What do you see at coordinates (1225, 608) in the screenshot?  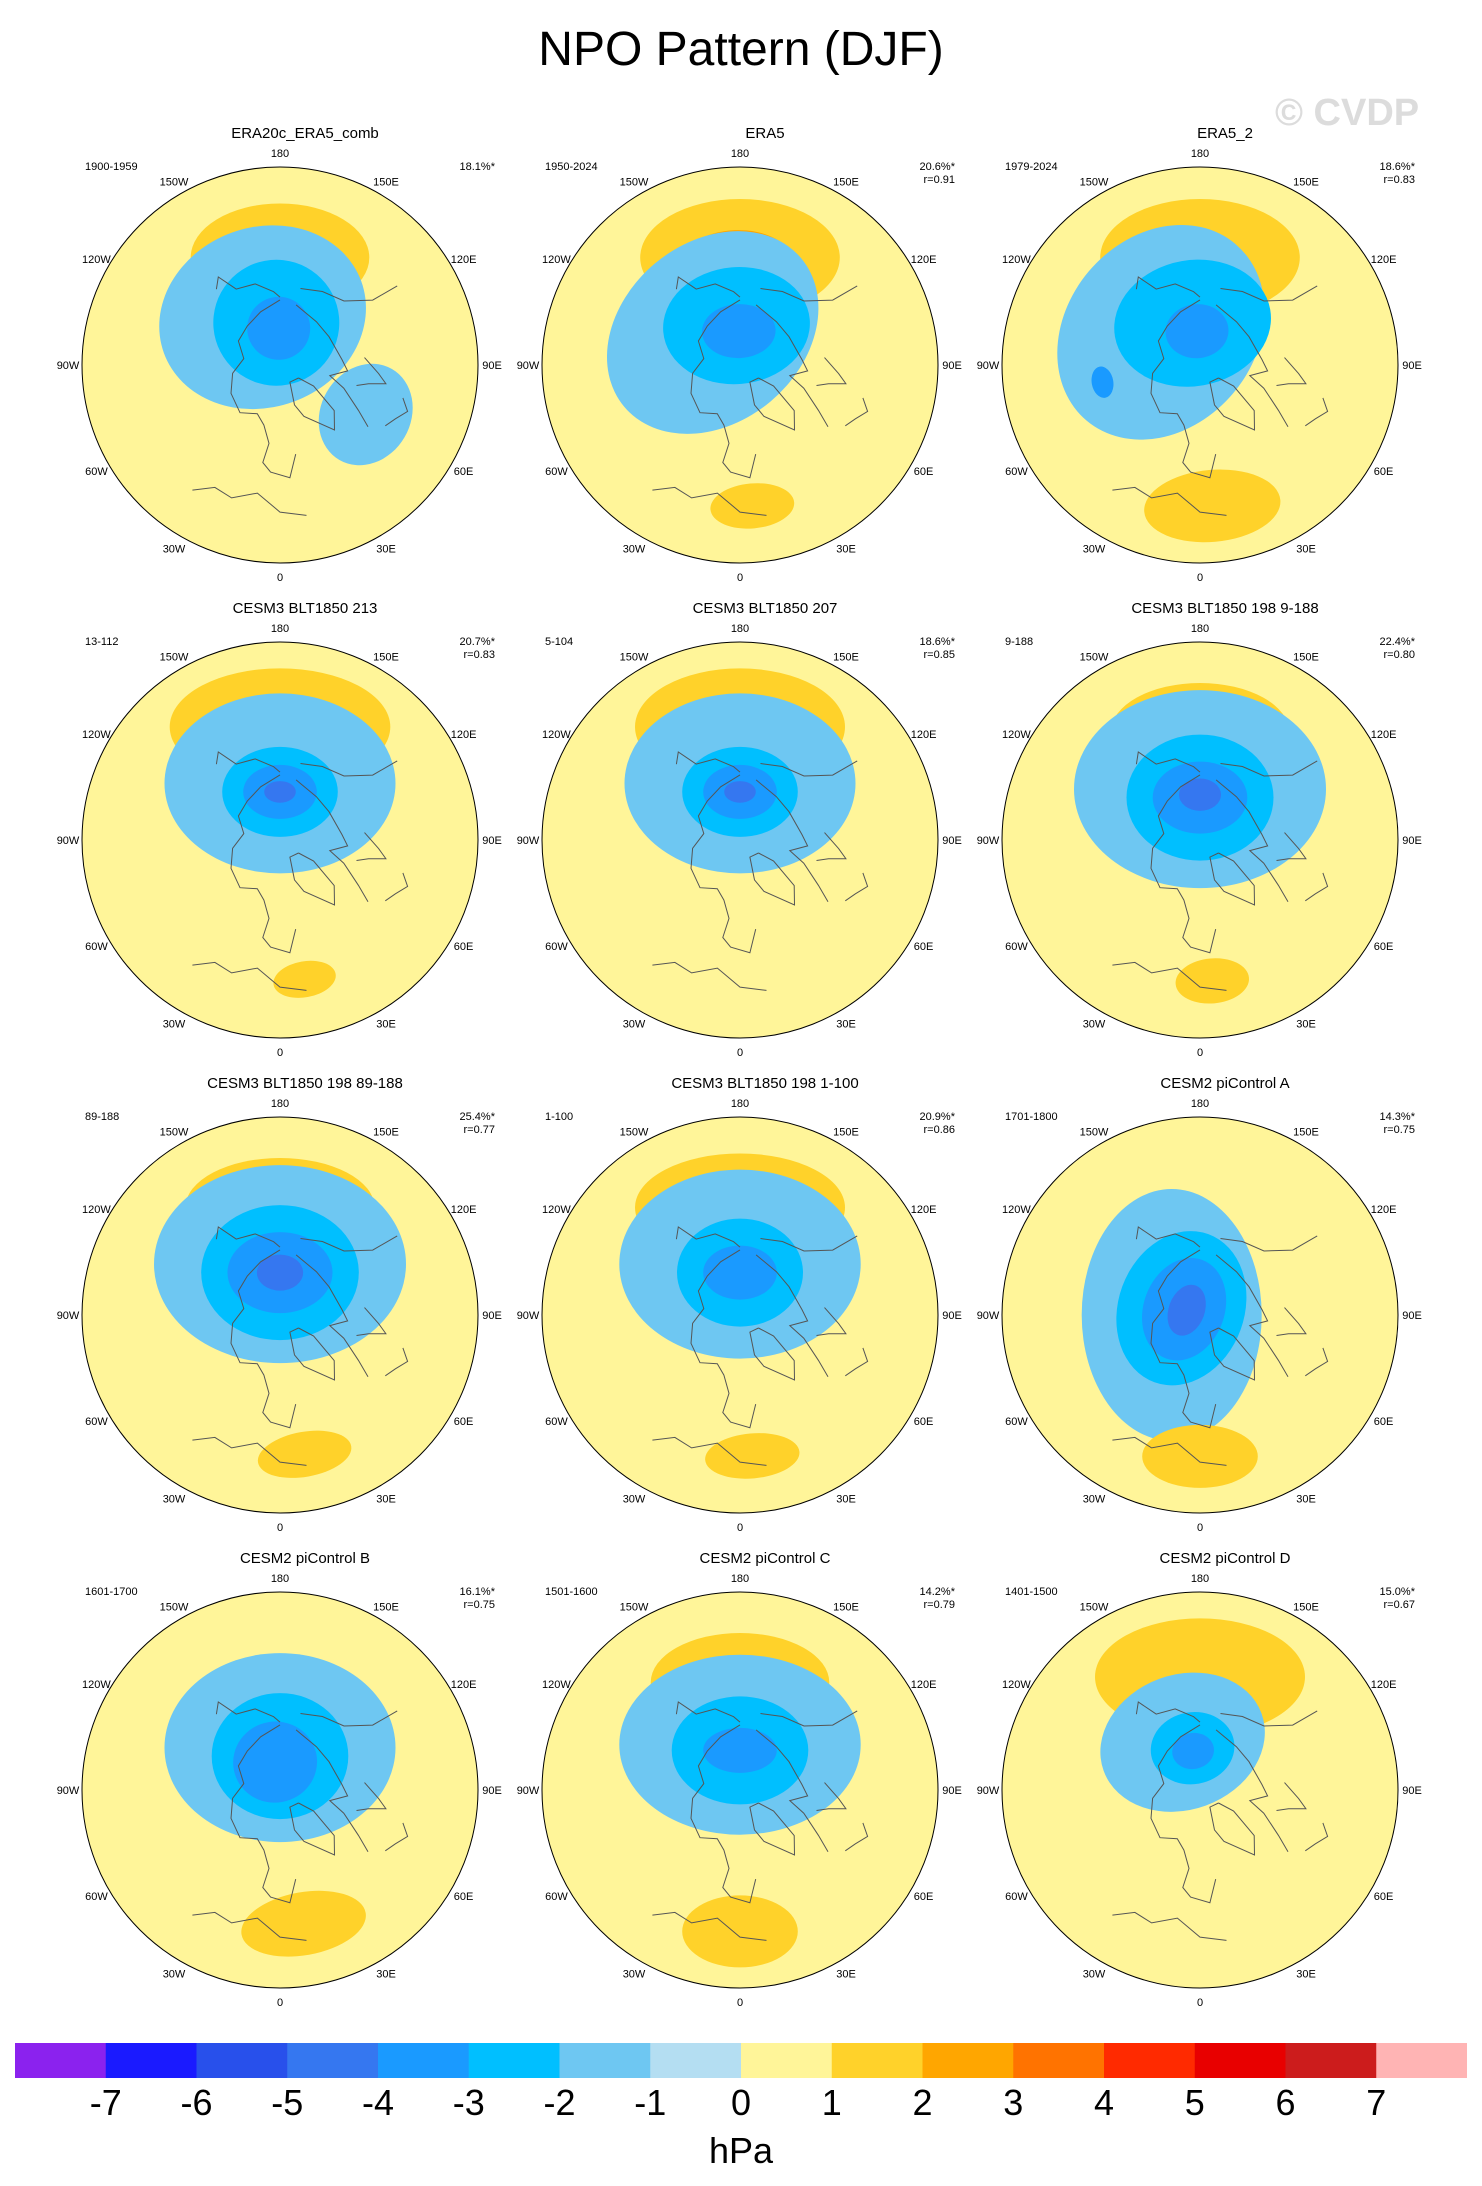 I see `panel-title: CESM3 BLT1850 198 9-188` at bounding box center [1225, 608].